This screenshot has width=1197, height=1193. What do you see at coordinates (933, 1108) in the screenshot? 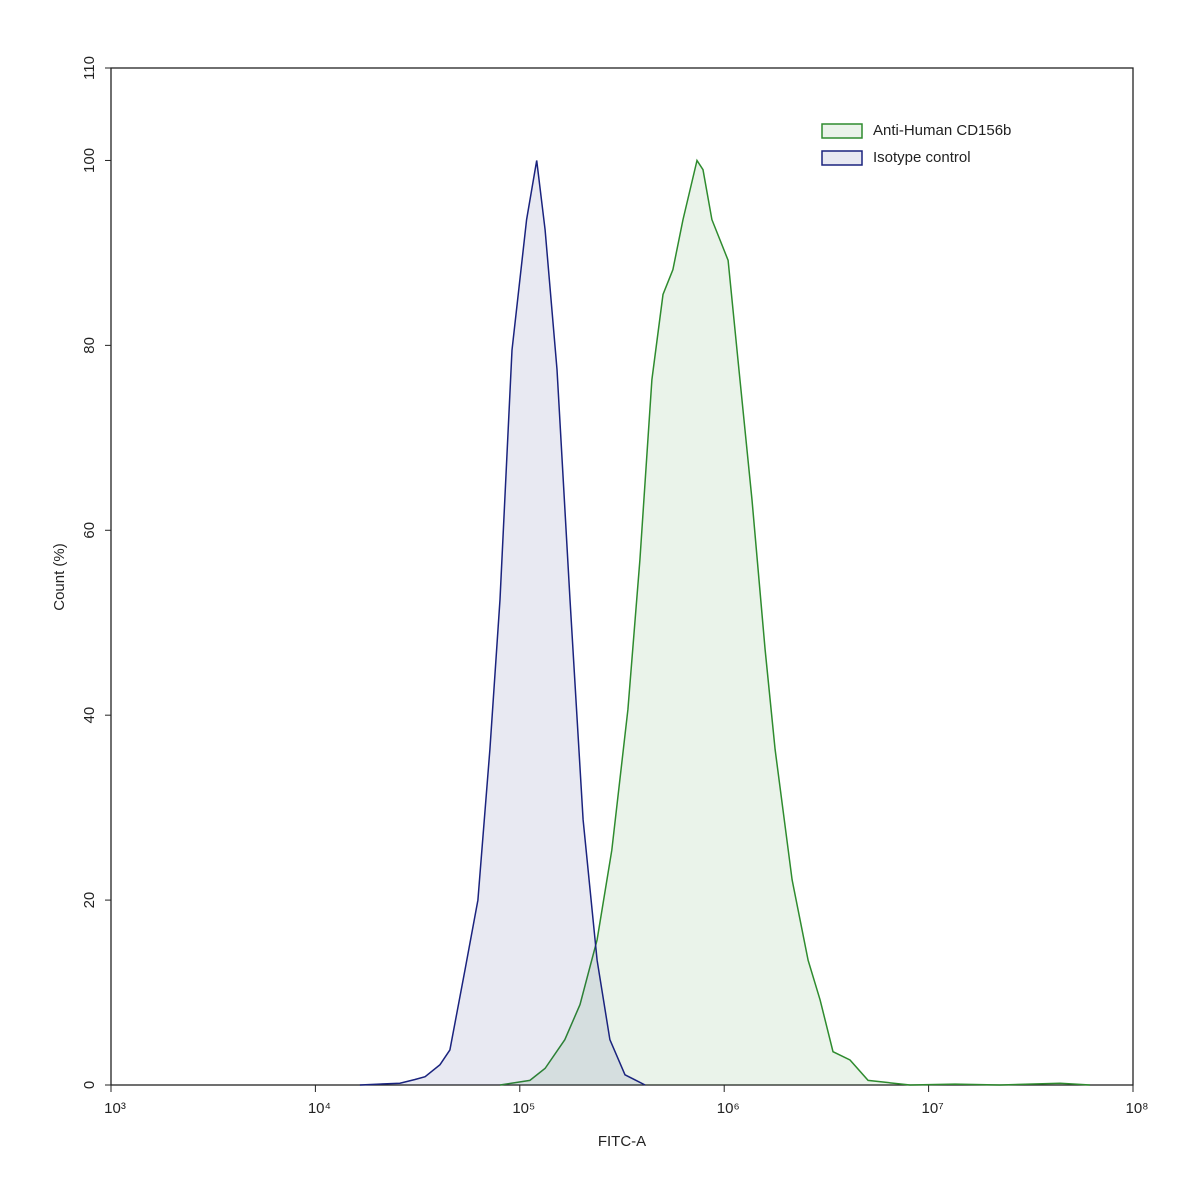
I see `x-tick-label: 10⁷` at bounding box center [933, 1108].